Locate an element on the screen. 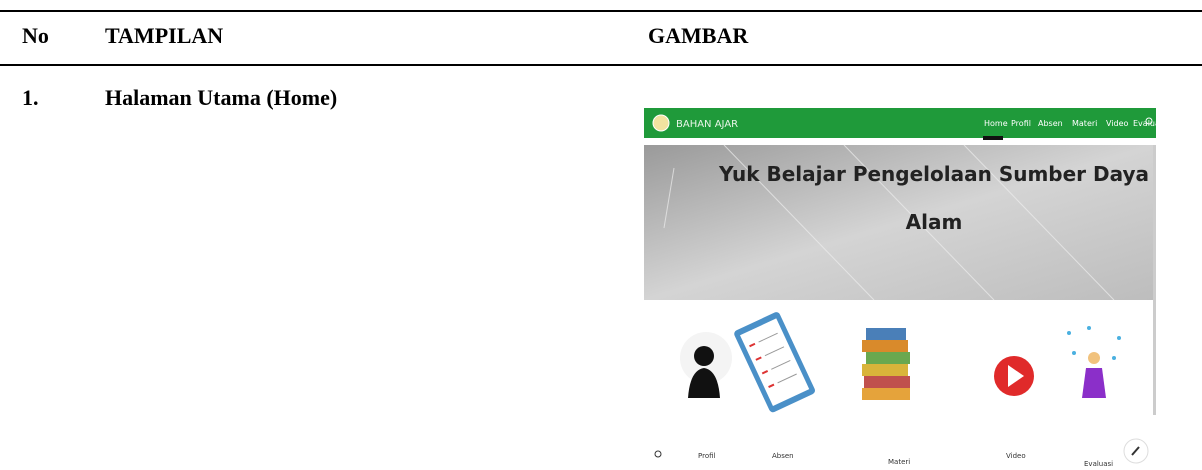 The width and height of the screenshot is (1202, 470). nav-item: Home is located at coordinates (996, 123).